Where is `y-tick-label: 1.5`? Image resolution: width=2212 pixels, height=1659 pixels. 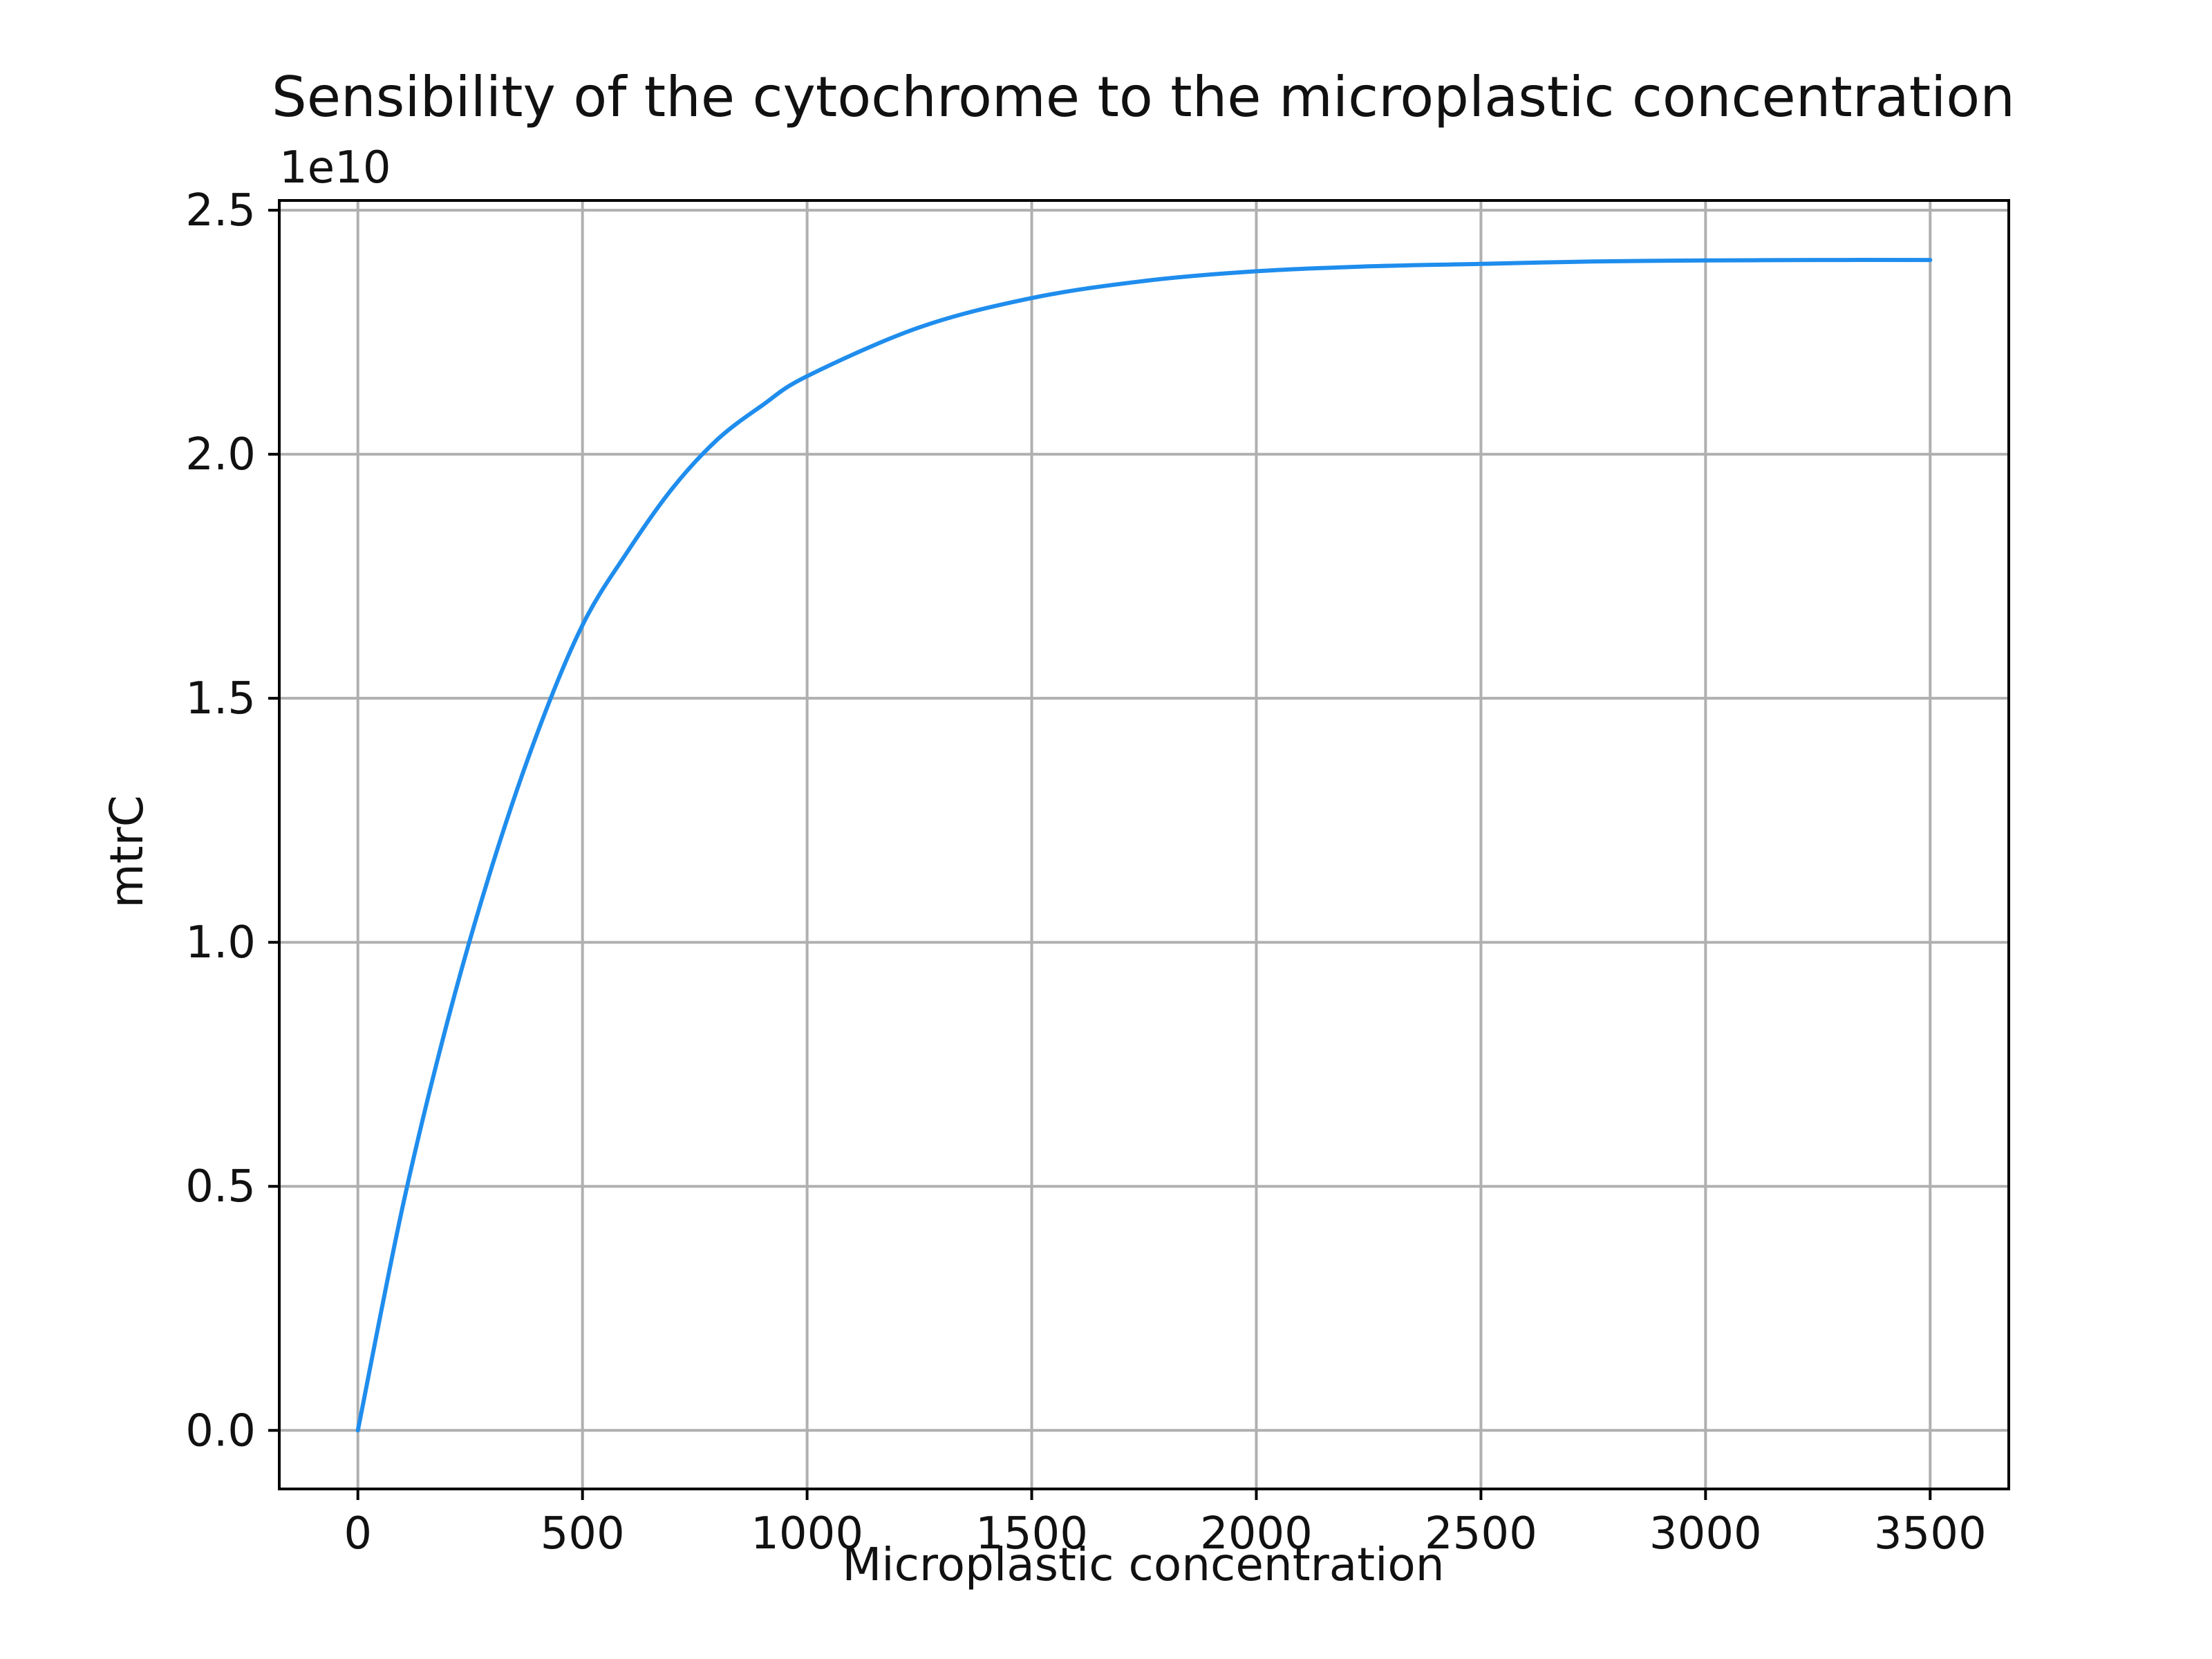
y-tick-label: 1.5 is located at coordinates (221, 698).